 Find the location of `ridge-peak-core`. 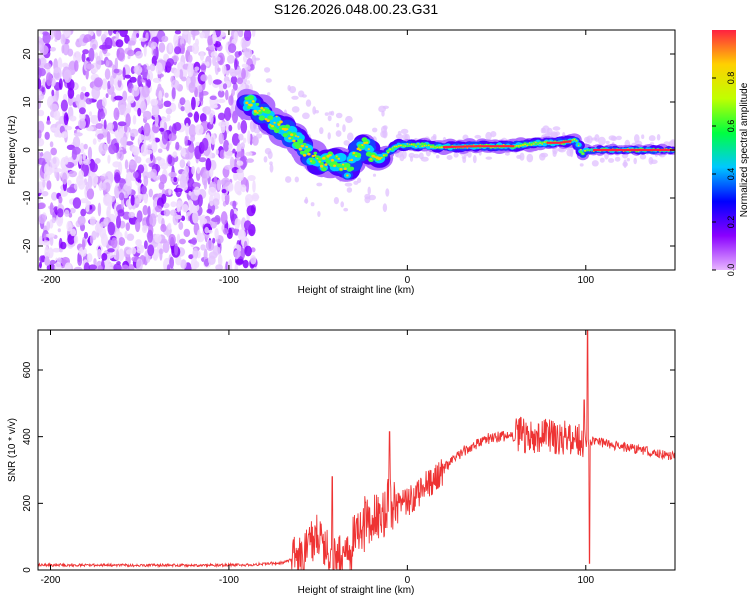

ridge-peak-core is located at coordinates (479, 147).